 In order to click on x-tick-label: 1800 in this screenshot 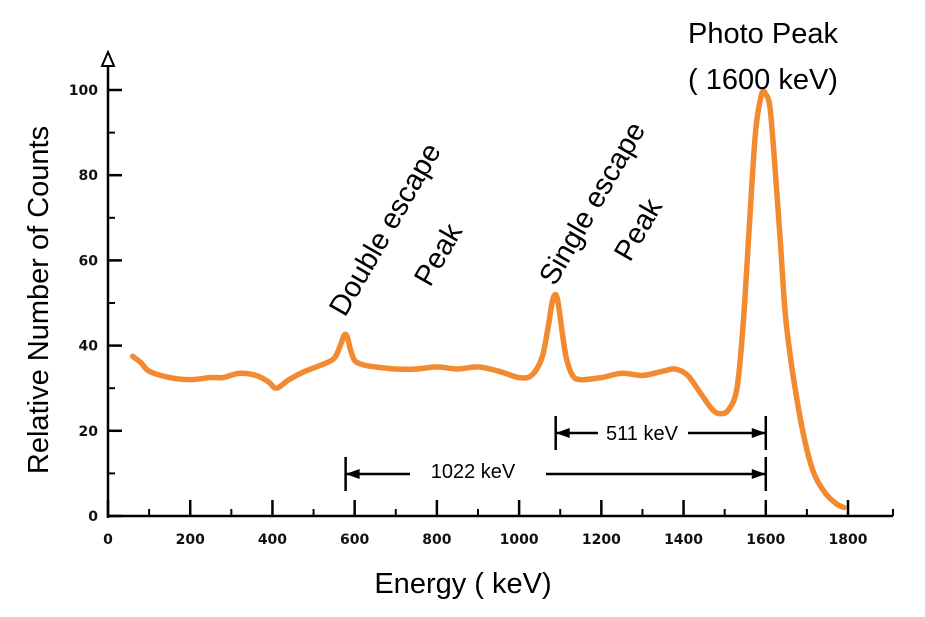, I will do `click(848, 540)`.